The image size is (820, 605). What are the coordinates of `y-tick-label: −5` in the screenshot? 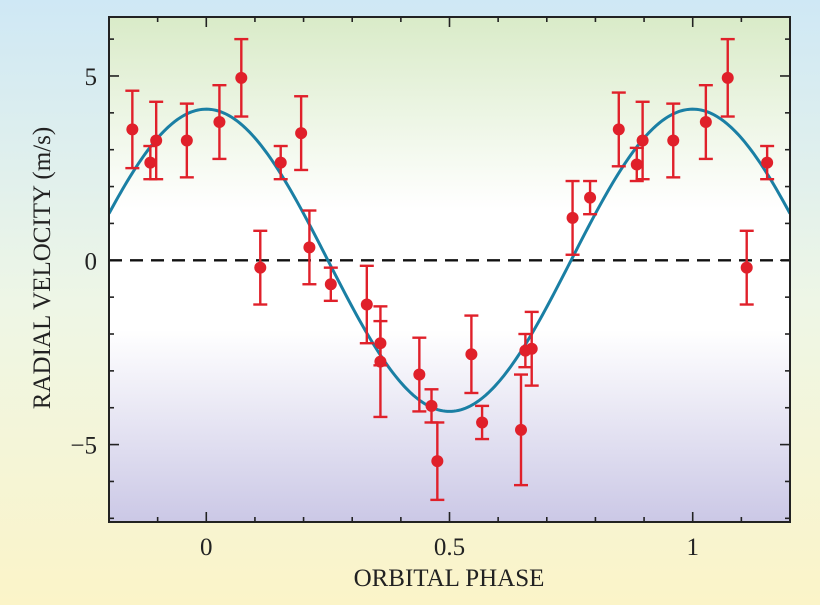 It's located at (83, 446).